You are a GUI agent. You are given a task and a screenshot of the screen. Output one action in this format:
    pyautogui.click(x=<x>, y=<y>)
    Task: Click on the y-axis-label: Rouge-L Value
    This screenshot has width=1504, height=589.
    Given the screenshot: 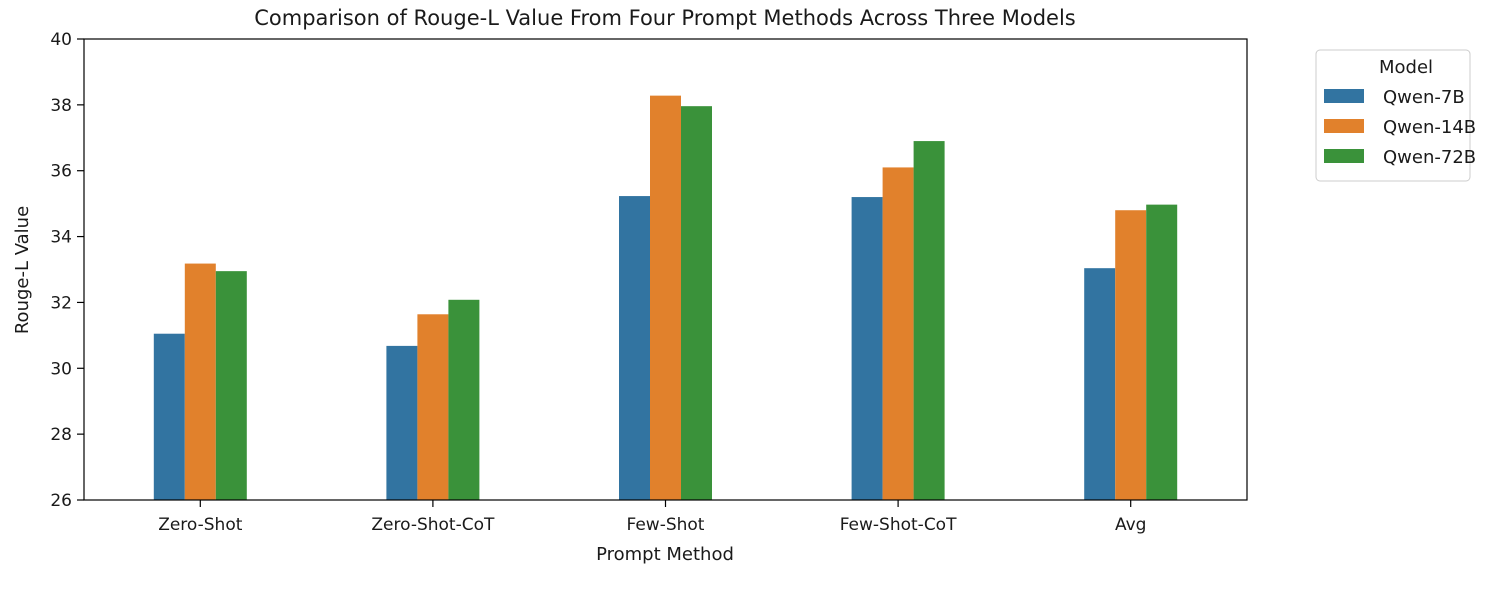 What is the action you would take?
    pyautogui.click(x=22, y=270)
    